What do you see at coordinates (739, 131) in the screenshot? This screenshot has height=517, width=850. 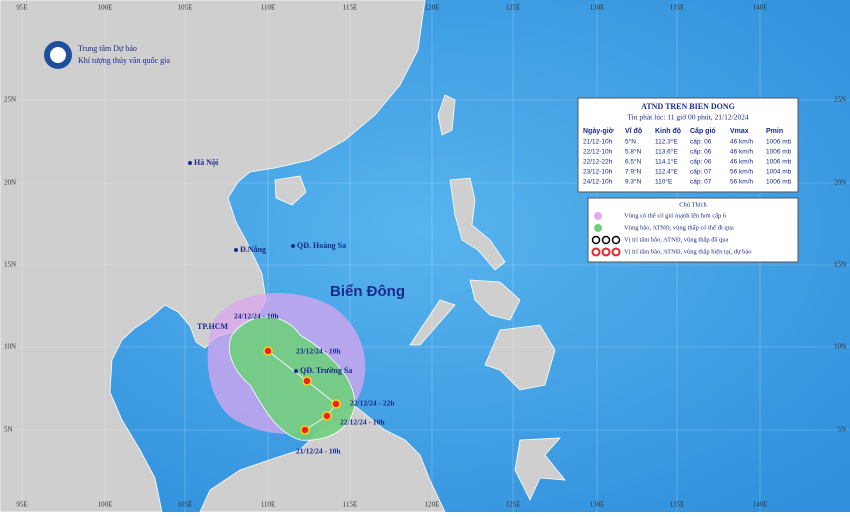 I see `table-header: Vmax` at bounding box center [739, 131].